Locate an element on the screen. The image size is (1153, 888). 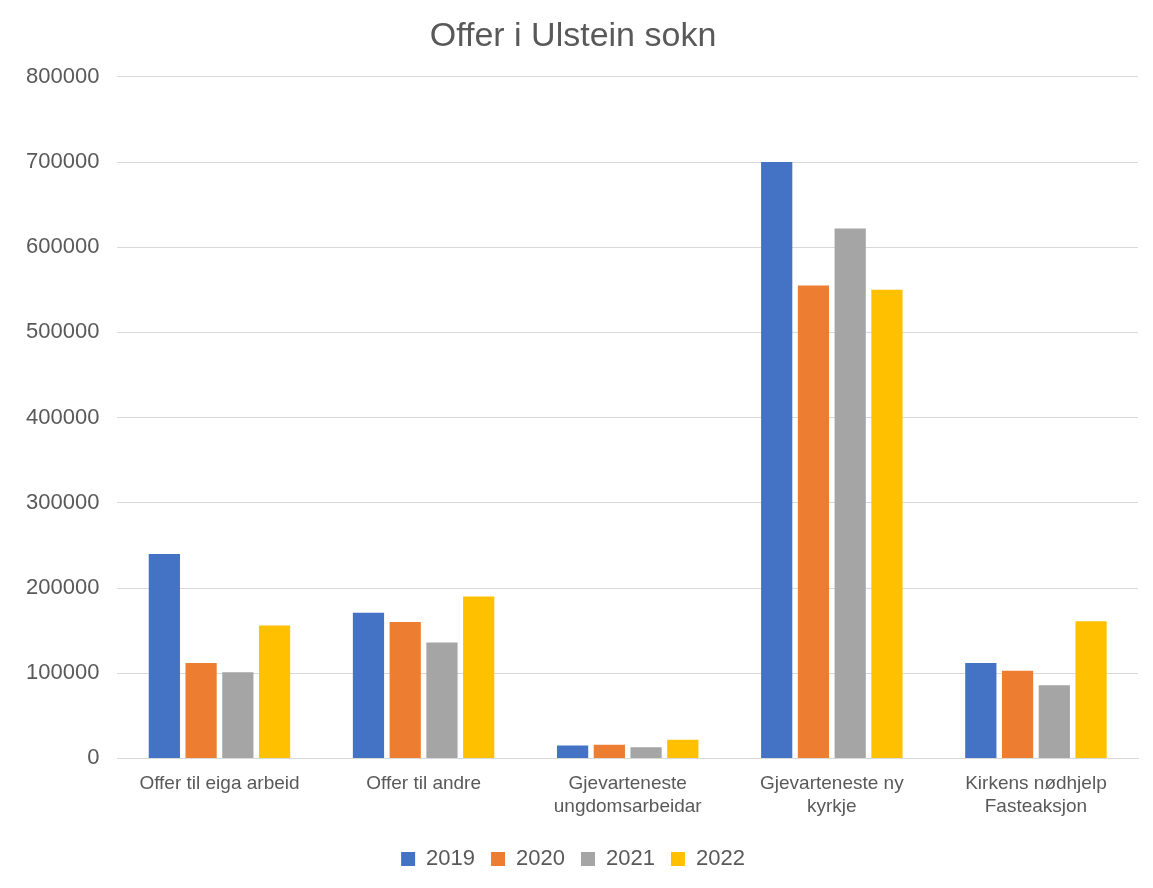
y-tick-label: 600000 is located at coordinates (62, 246).